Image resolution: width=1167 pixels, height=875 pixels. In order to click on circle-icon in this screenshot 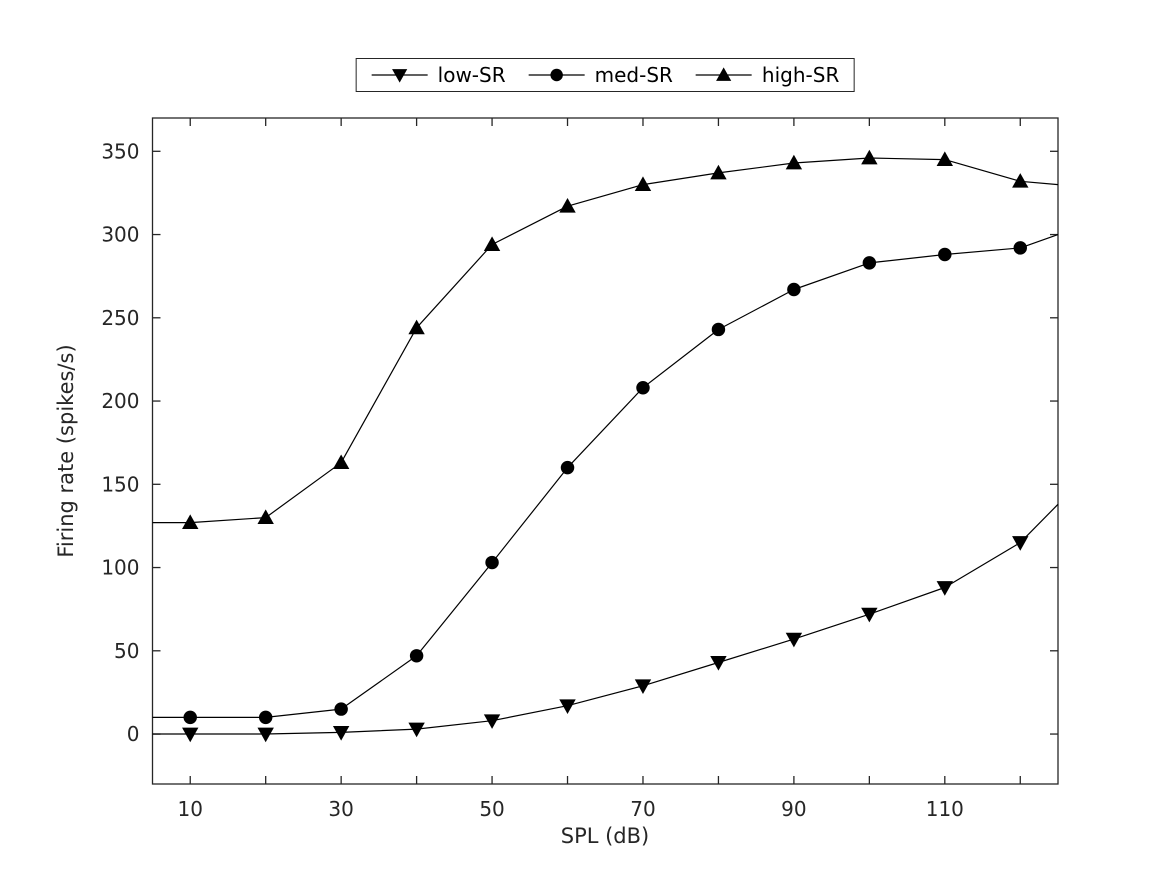, I will do `click(556, 75)`.